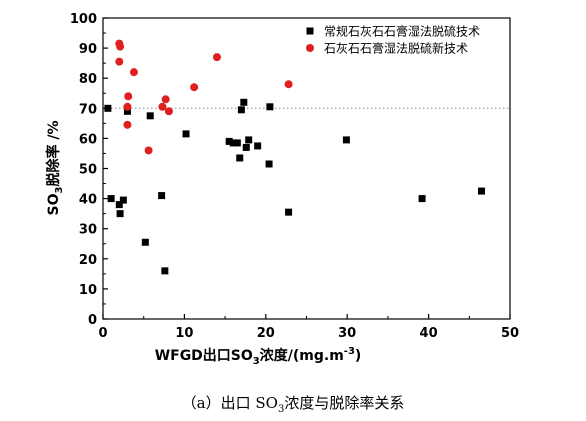 The image size is (586, 421). I want to click on y-tick-label: 50, so click(88, 170).